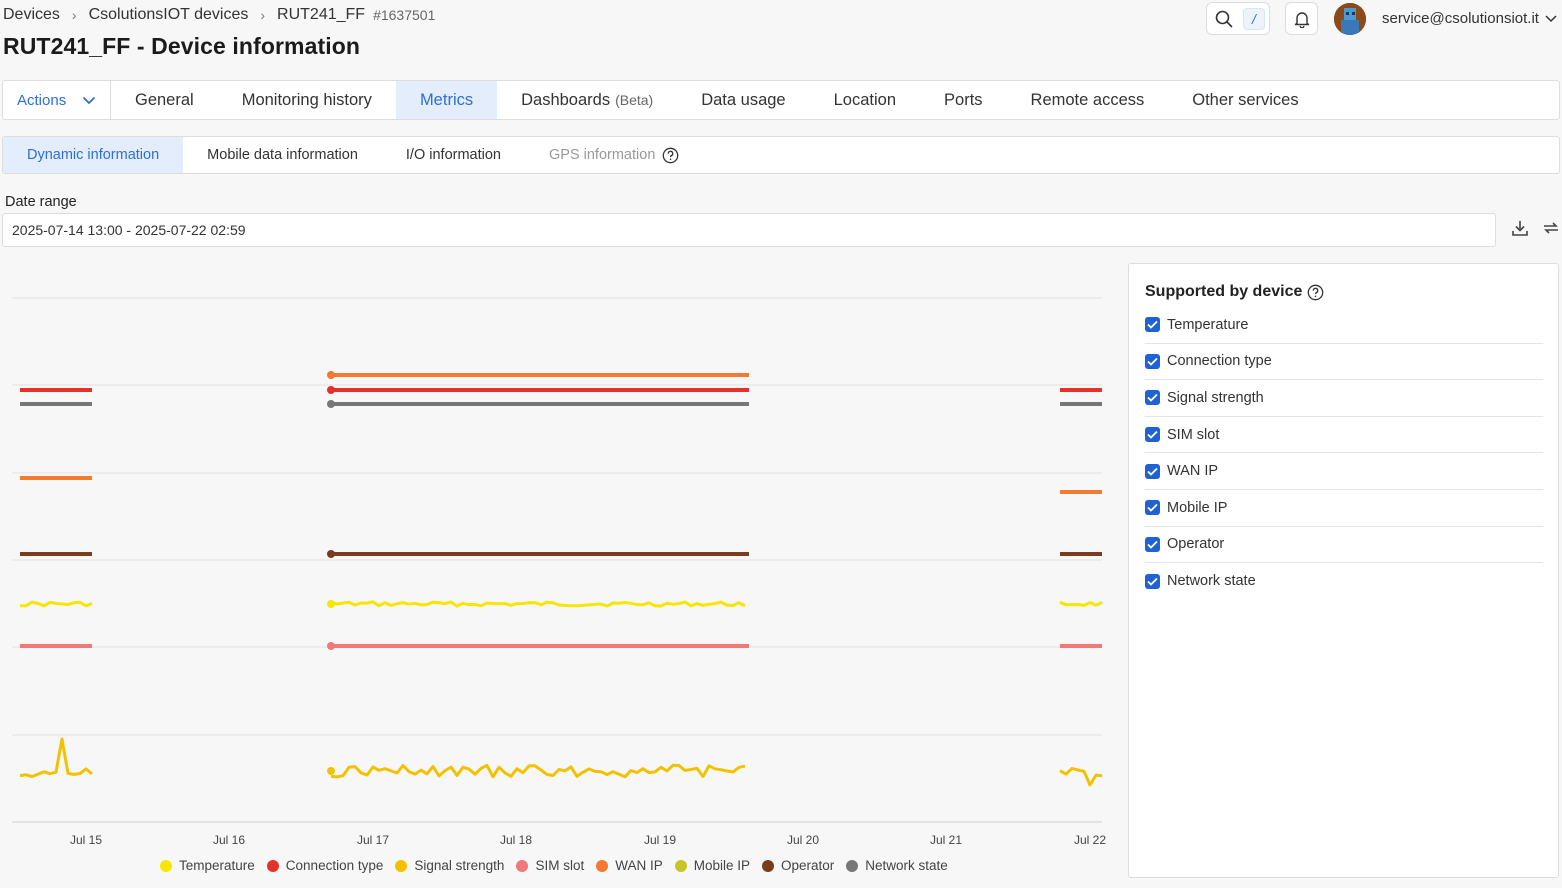 The image size is (1562, 888). Describe the element at coordinates (798, 865) in the screenshot. I see `legend-item: Operator` at that location.